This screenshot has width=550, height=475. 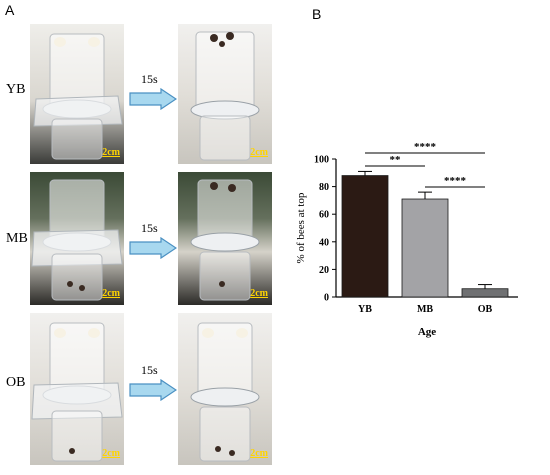 I want to click on row-label-ob: OB, so click(x=16, y=382).